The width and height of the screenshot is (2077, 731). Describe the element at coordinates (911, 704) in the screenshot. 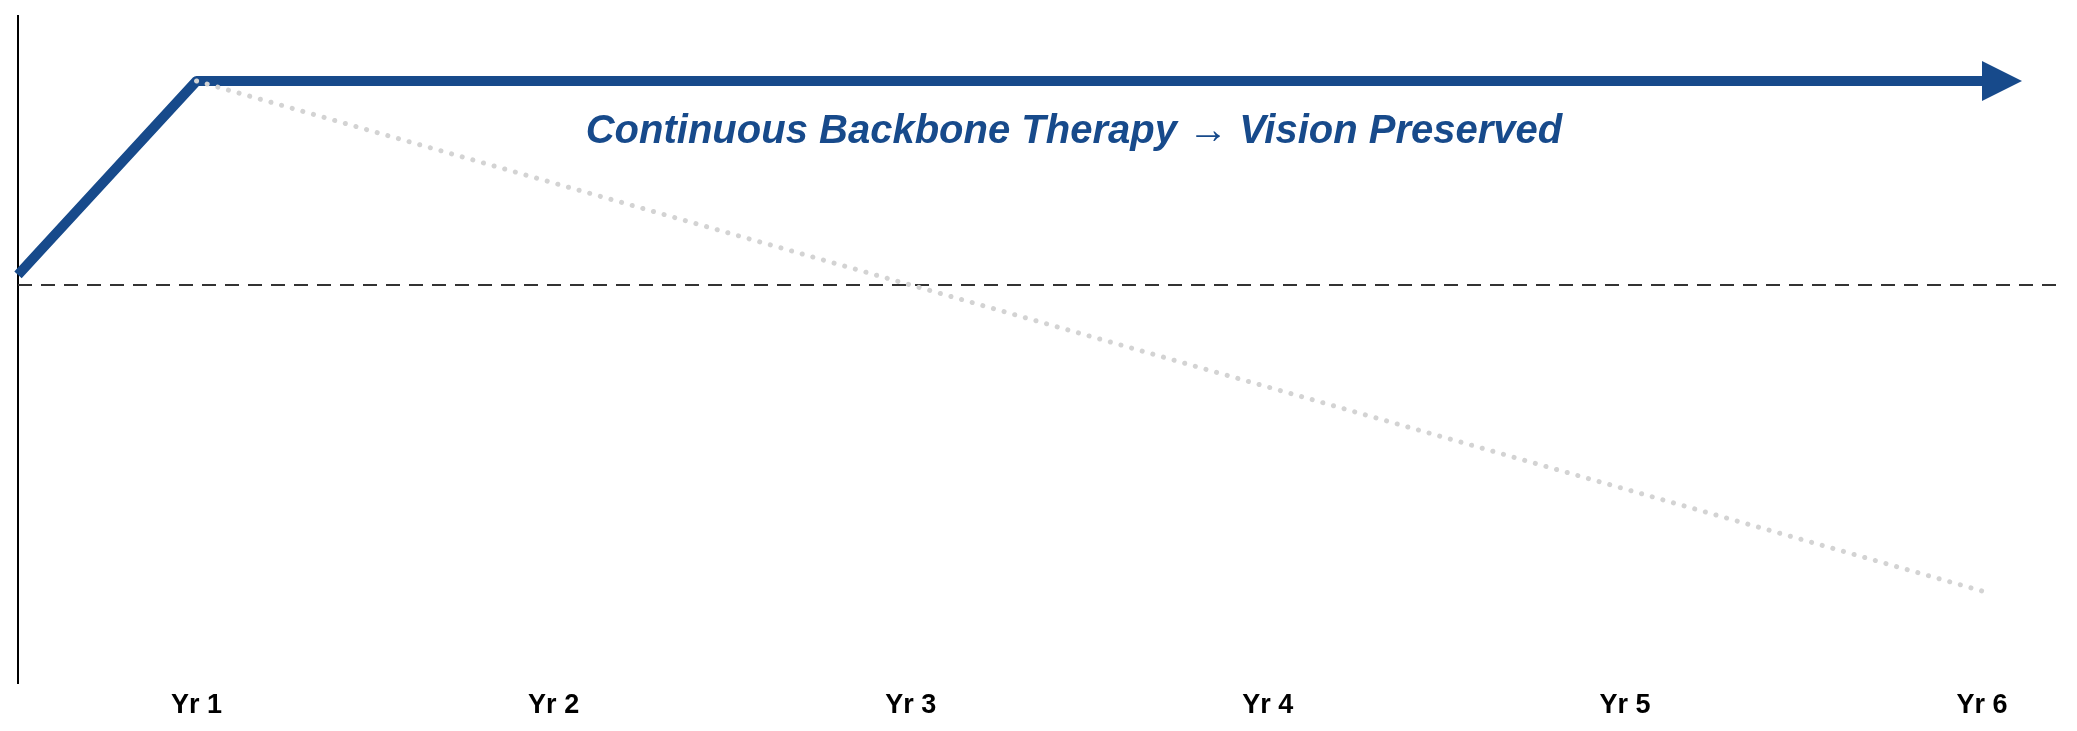

I see `x-tick-label: Yr 3` at that location.